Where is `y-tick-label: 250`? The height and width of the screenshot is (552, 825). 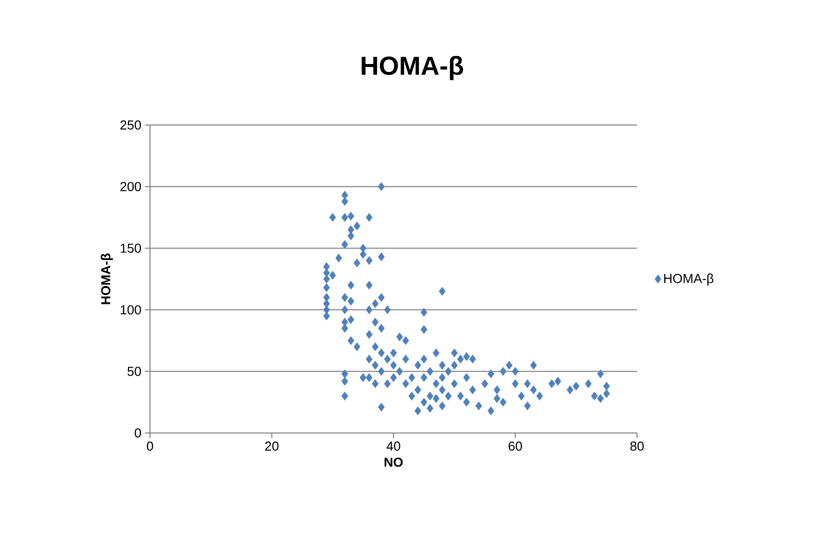 y-tick-label: 250 is located at coordinates (130, 125).